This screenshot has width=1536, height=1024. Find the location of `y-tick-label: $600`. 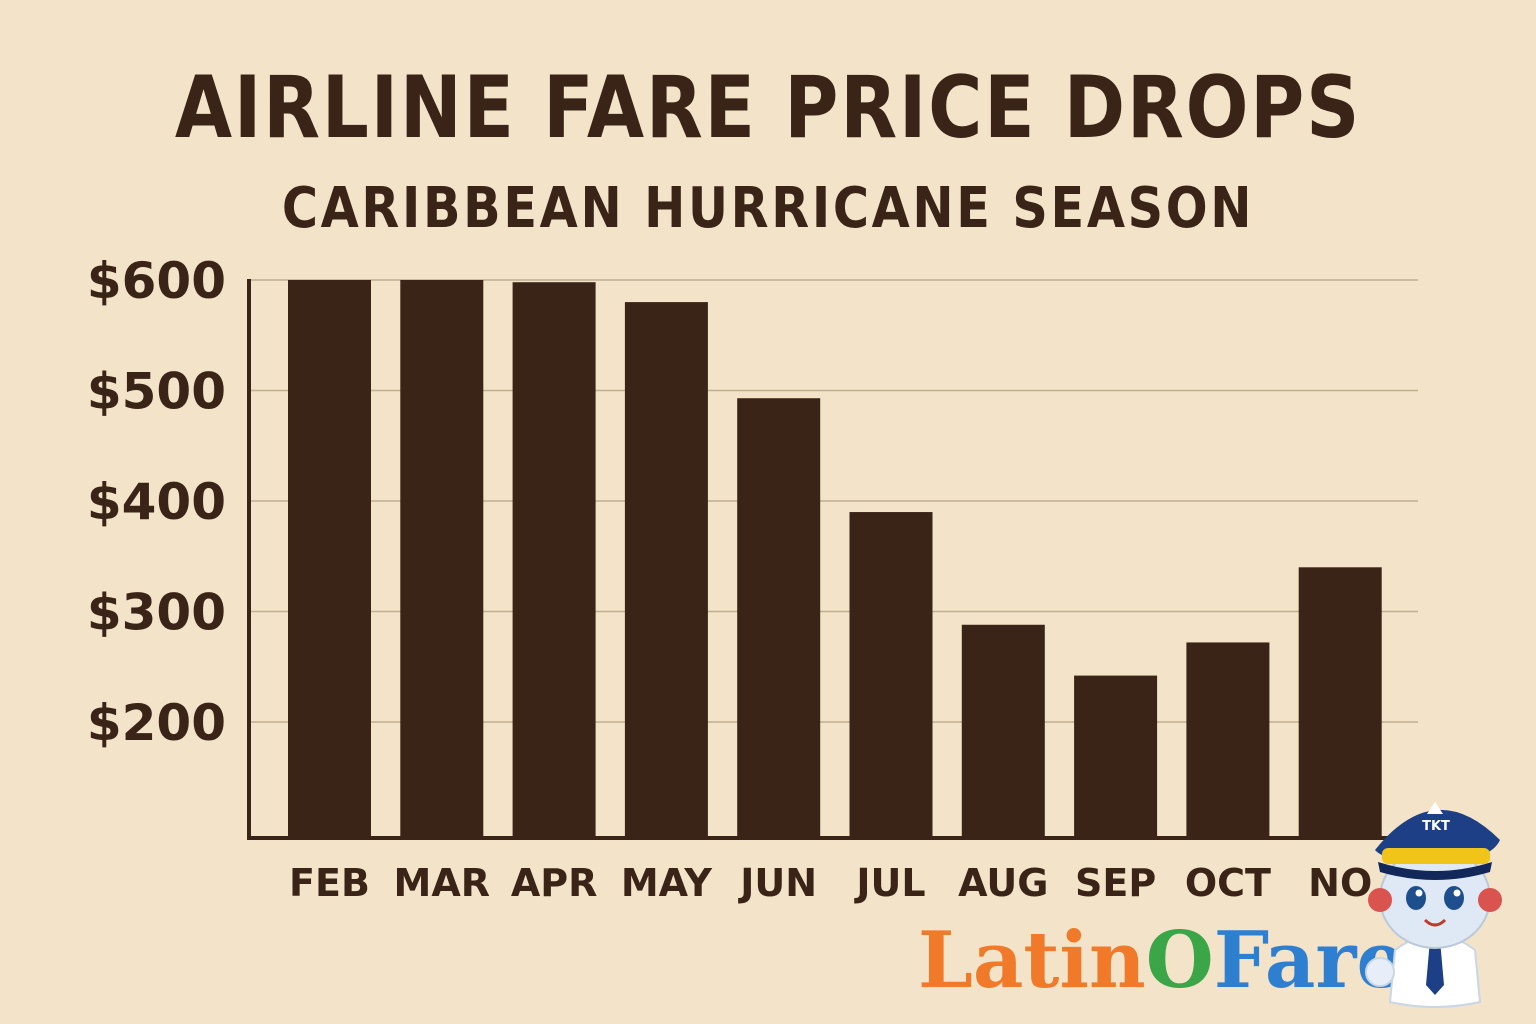

y-tick-label: $600 is located at coordinates (156, 281).